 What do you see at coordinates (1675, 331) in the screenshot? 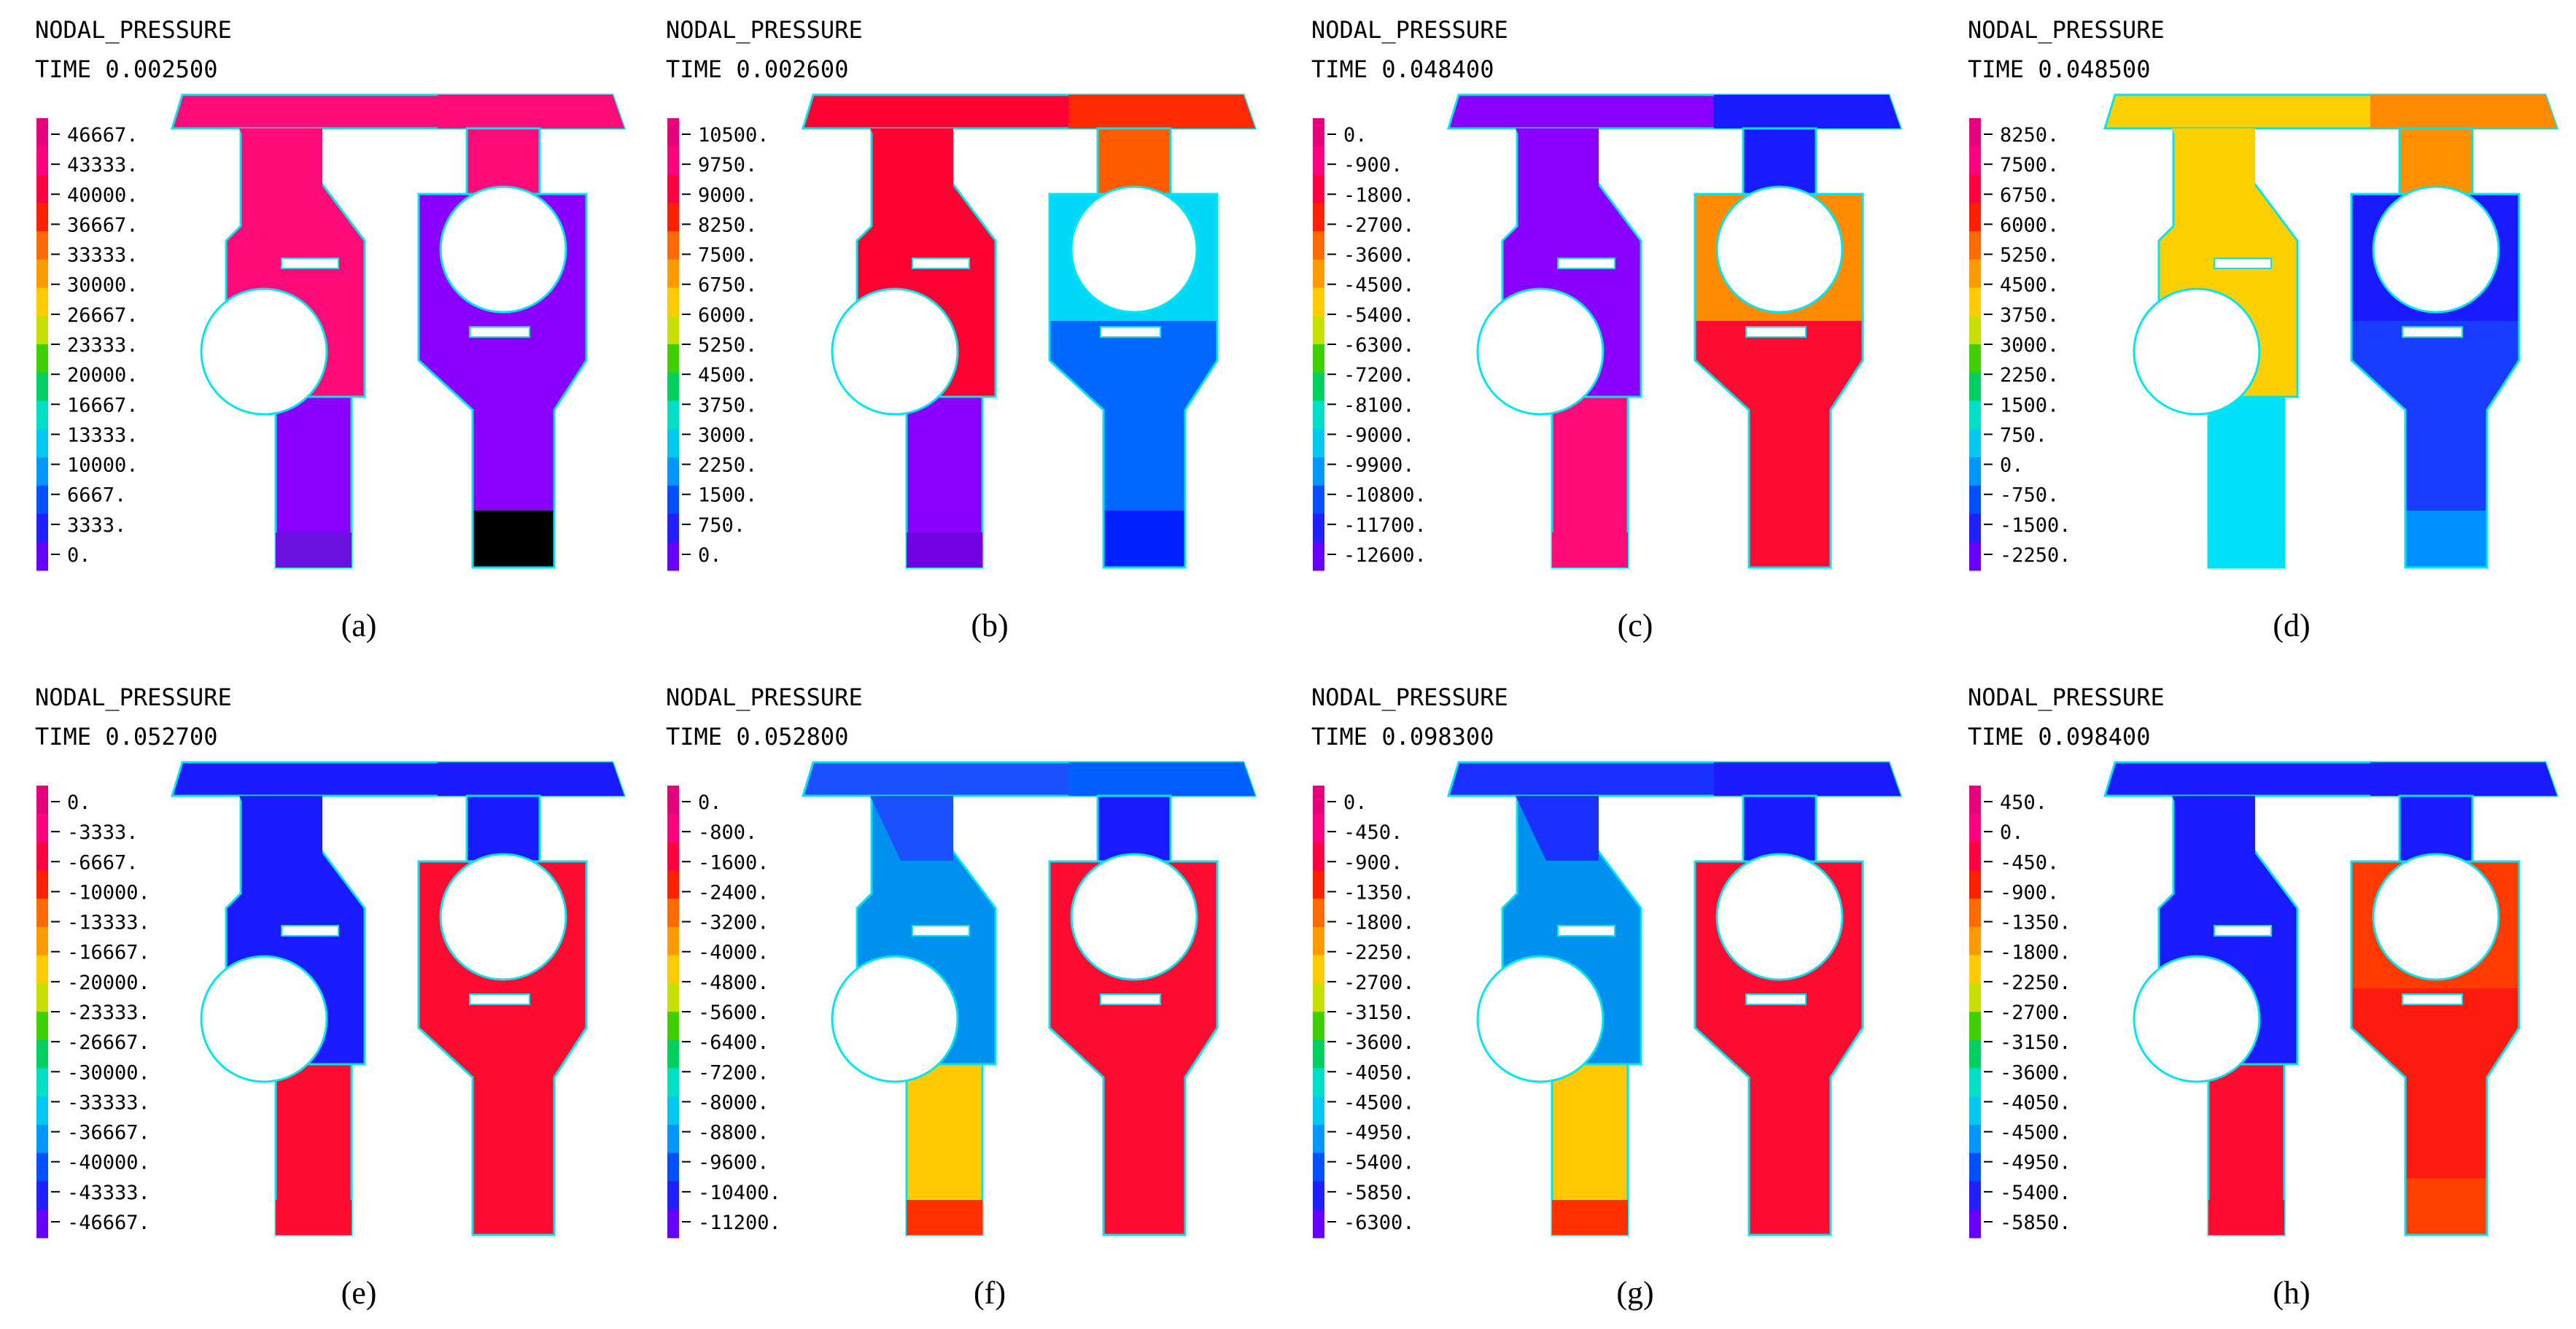
I see `part-geometry` at bounding box center [1675, 331].